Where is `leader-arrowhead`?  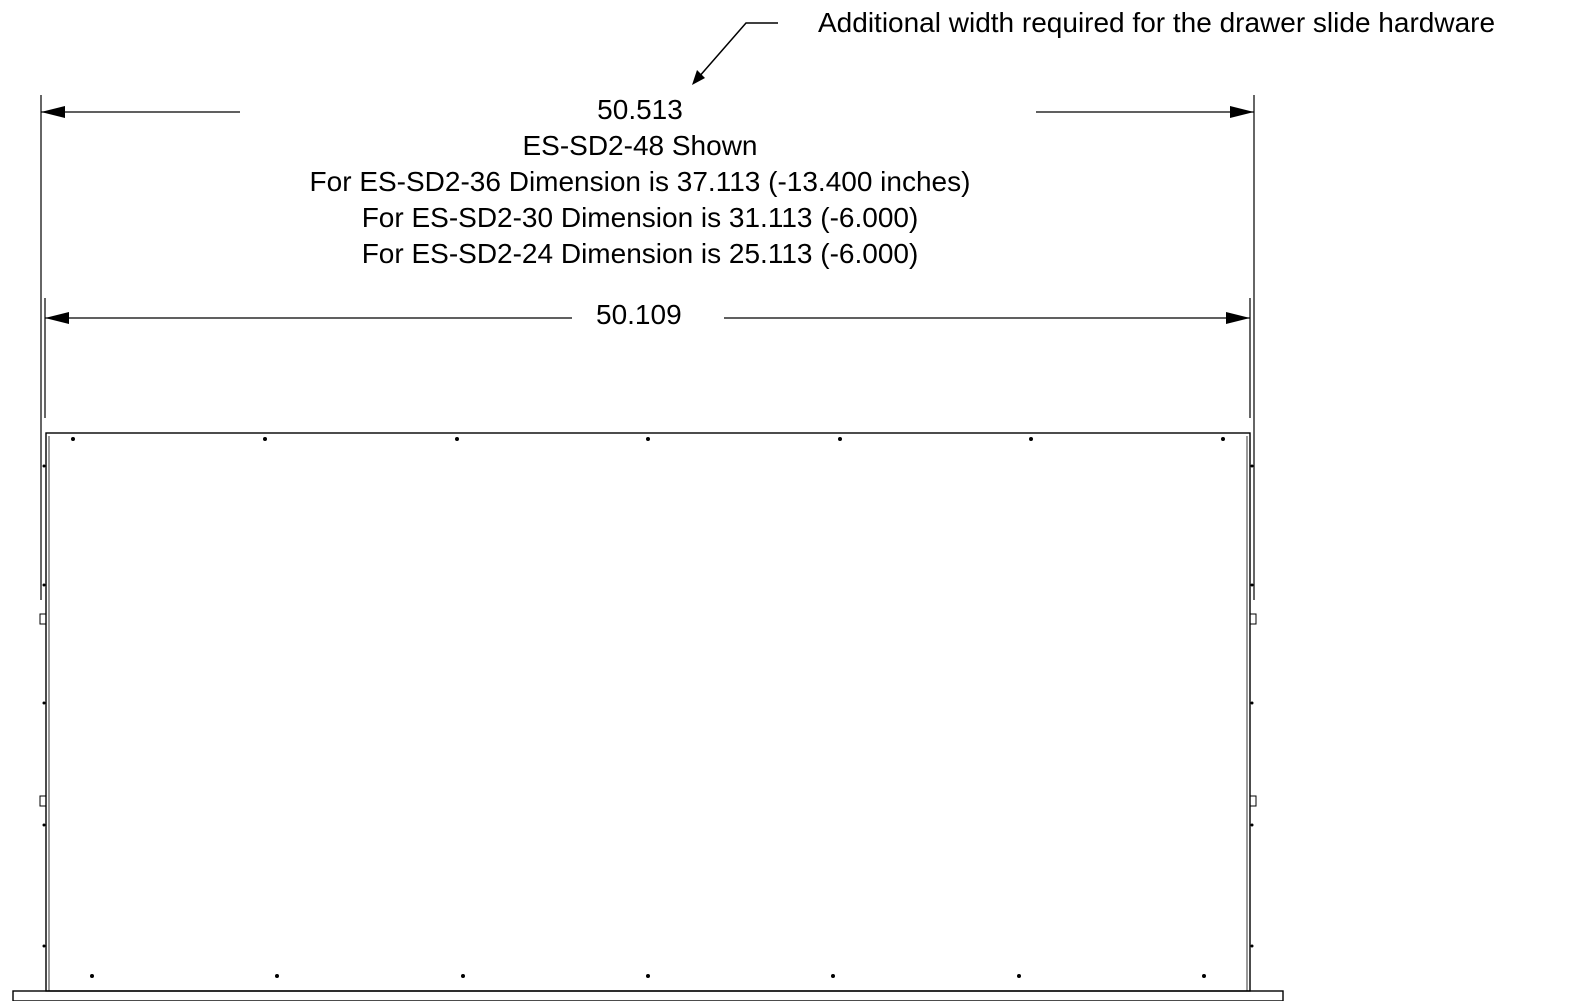 leader-arrowhead is located at coordinates (698, 77).